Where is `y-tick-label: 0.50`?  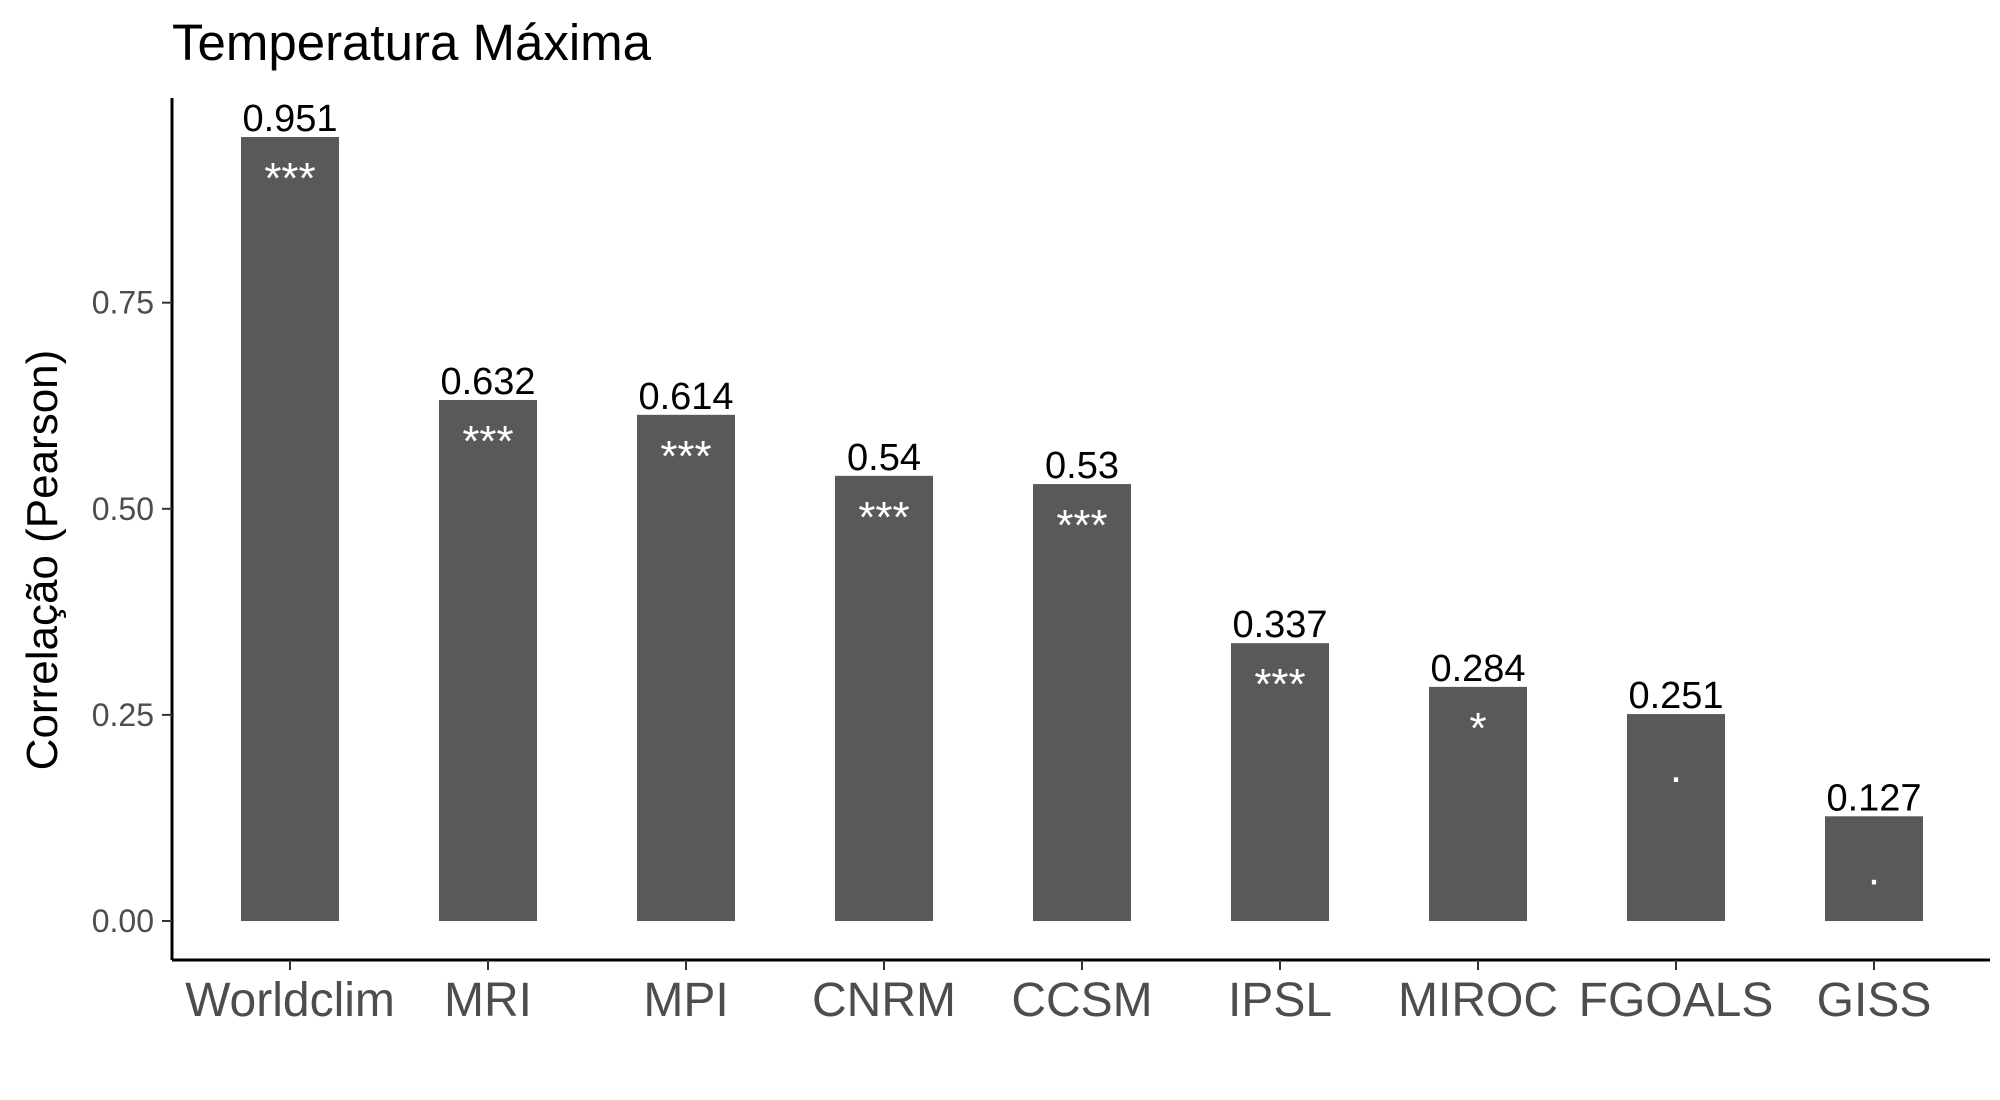 y-tick-label: 0.50 is located at coordinates (123, 509).